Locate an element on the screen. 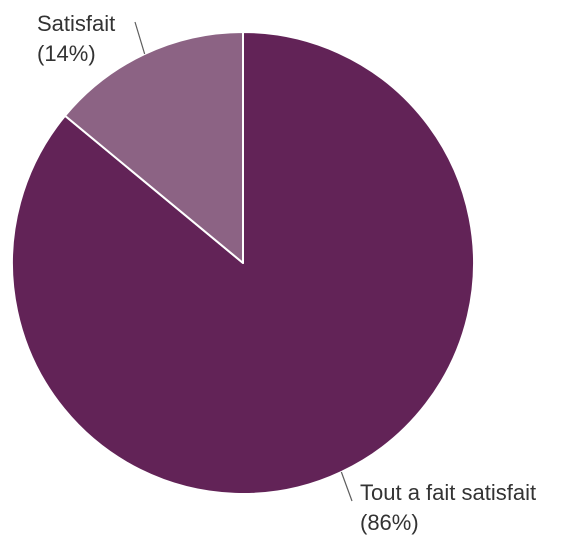 The width and height of the screenshot is (568, 541). slice-label-tout-a-fait-satisfait: Tout a fait satisfait (86%) is located at coordinates (451, 507).